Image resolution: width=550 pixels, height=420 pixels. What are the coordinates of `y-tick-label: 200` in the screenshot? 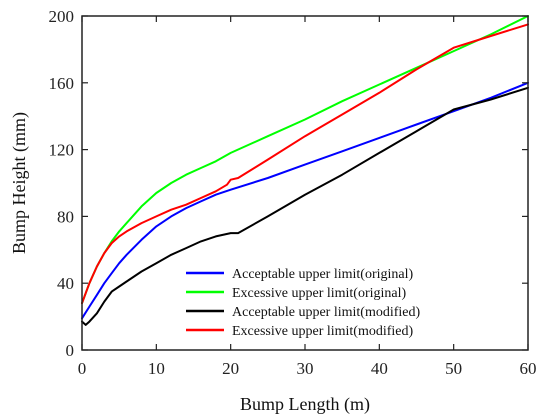 It's located at (62, 16).